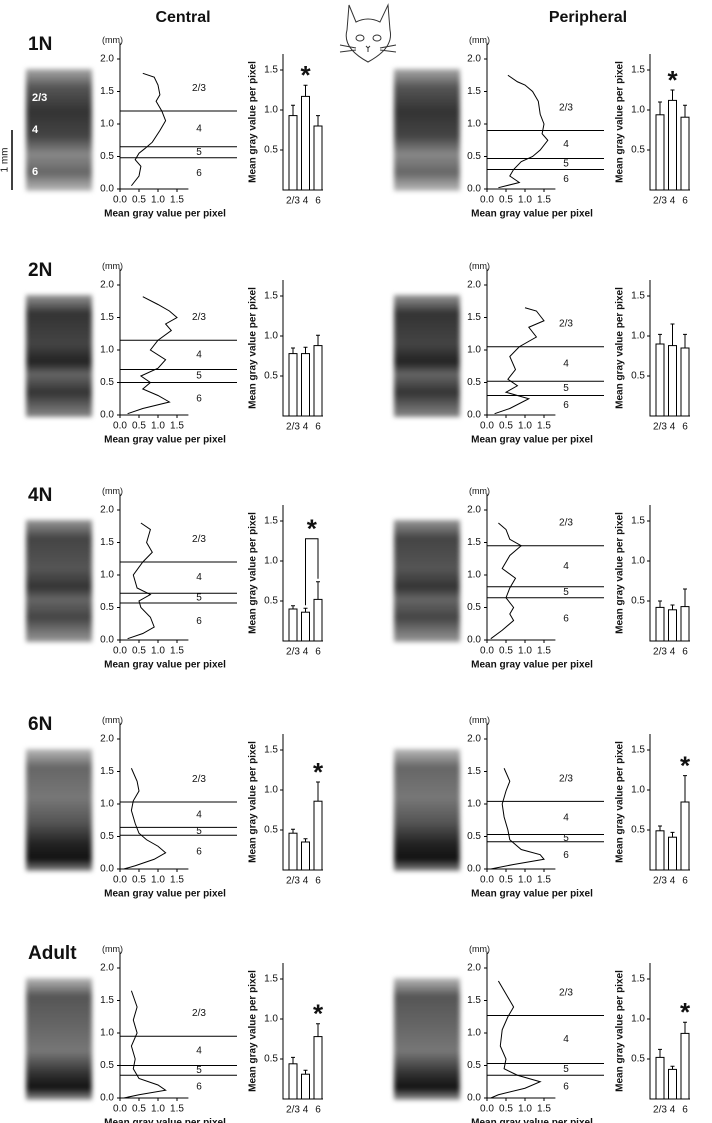 The width and height of the screenshot is (712, 1123). I want to click on row-label: 6N, so click(40, 724).